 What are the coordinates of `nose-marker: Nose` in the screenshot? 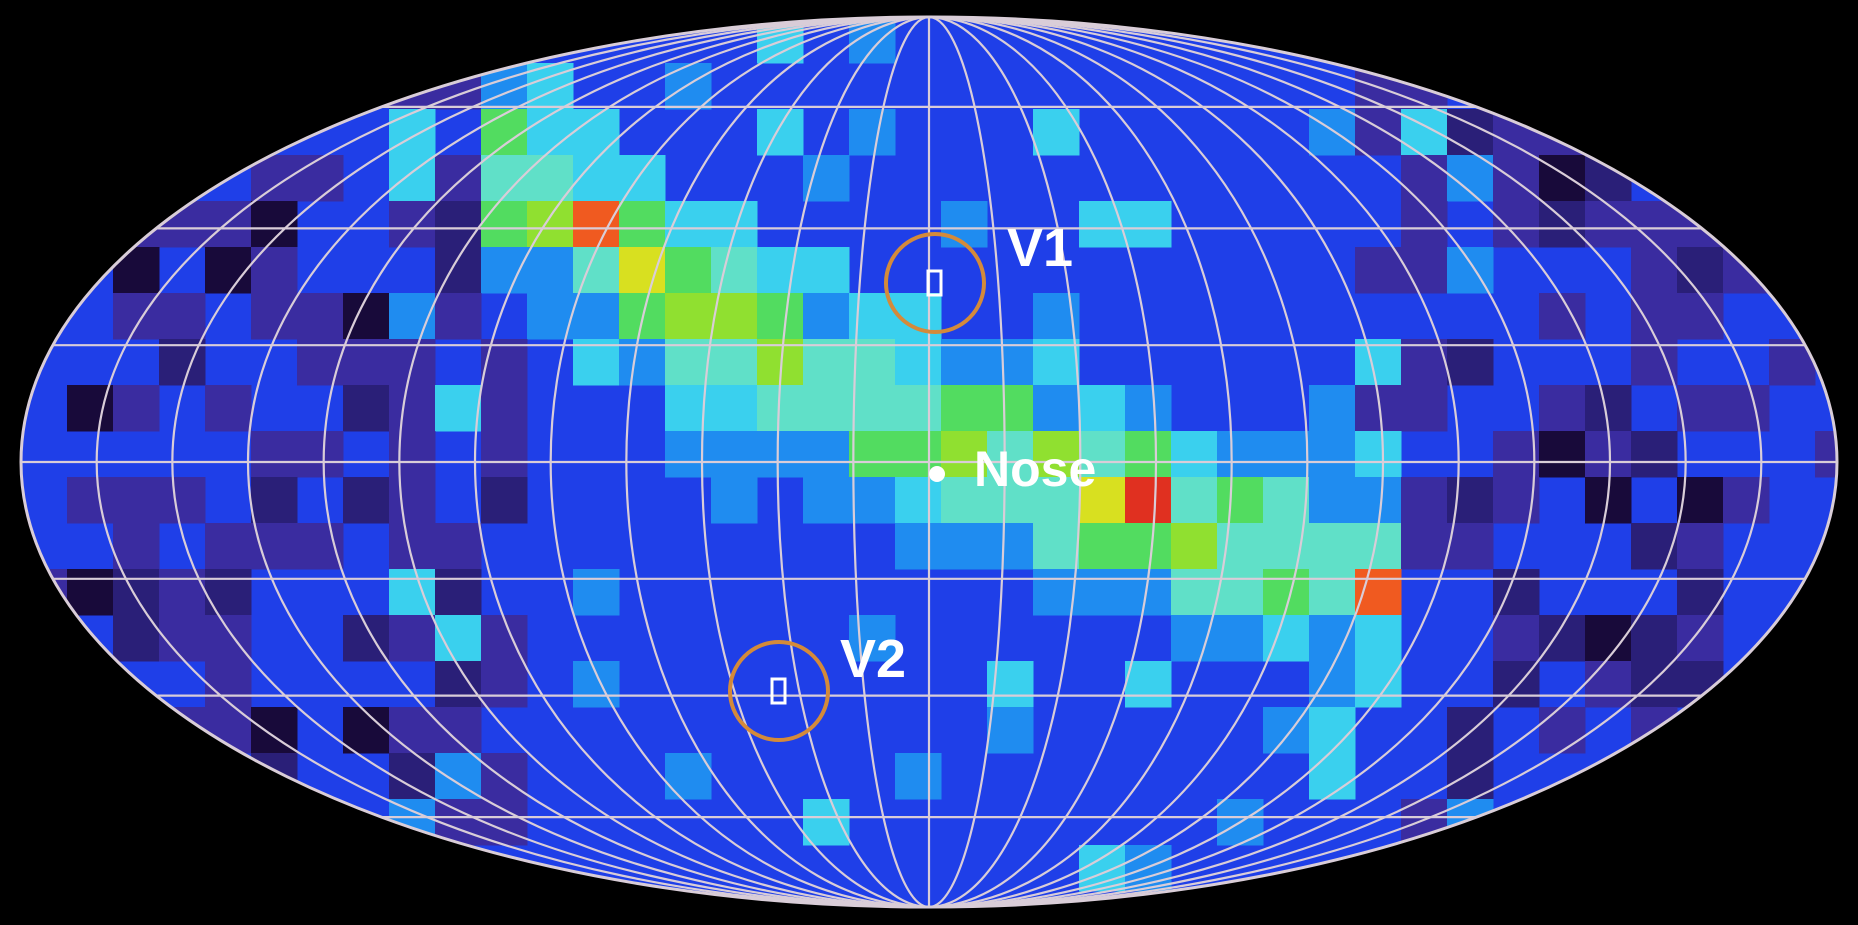 It's located at (1012, 469).